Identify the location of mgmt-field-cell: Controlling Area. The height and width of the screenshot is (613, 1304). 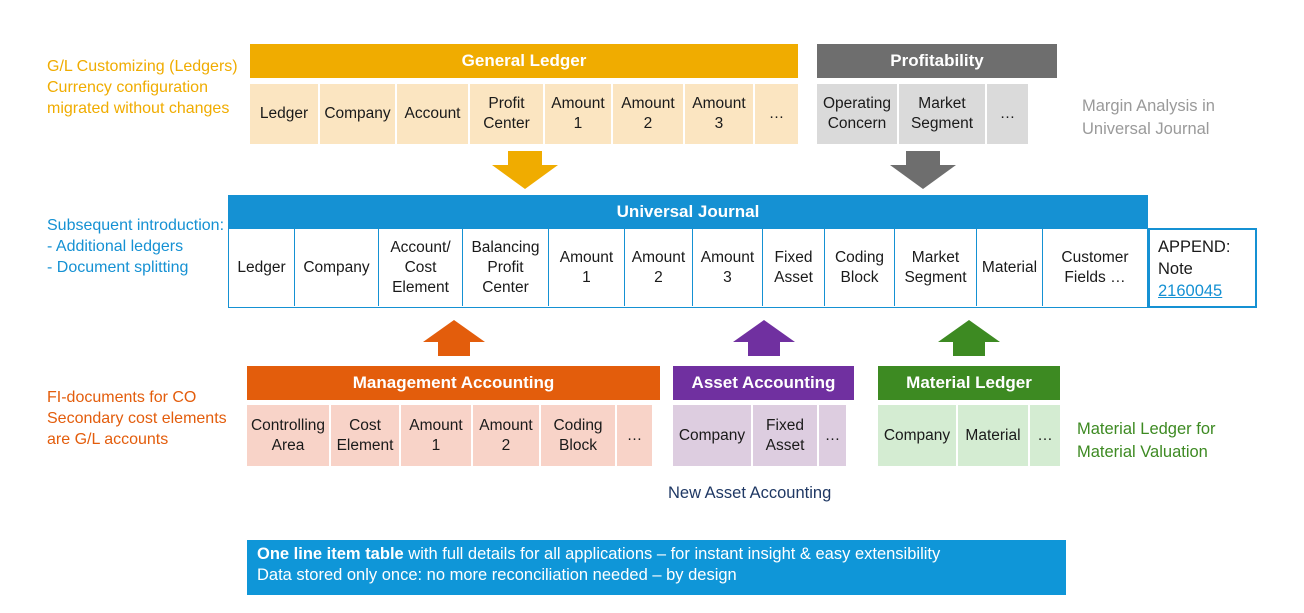
(289, 435).